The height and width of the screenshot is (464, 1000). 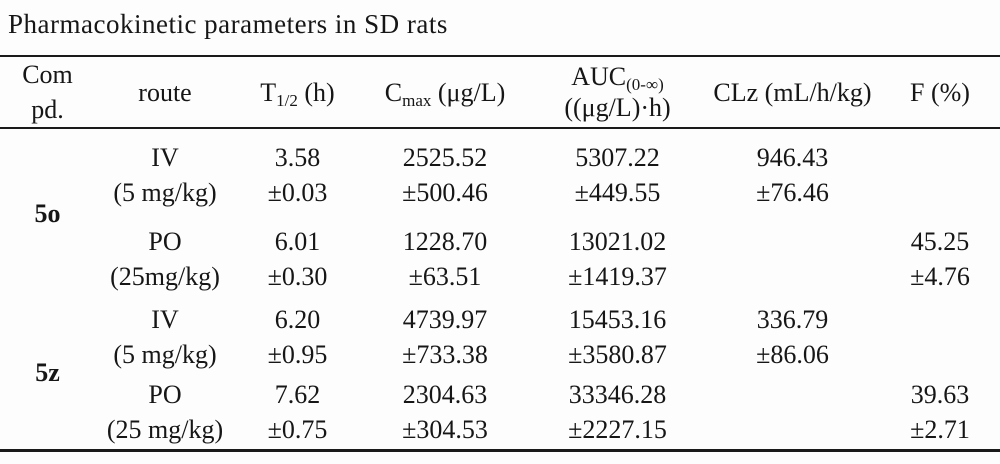 What do you see at coordinates (47, 92) in the screenshot?
I see `col-header-compound: Com pd.` at bounding box center [47, 92].